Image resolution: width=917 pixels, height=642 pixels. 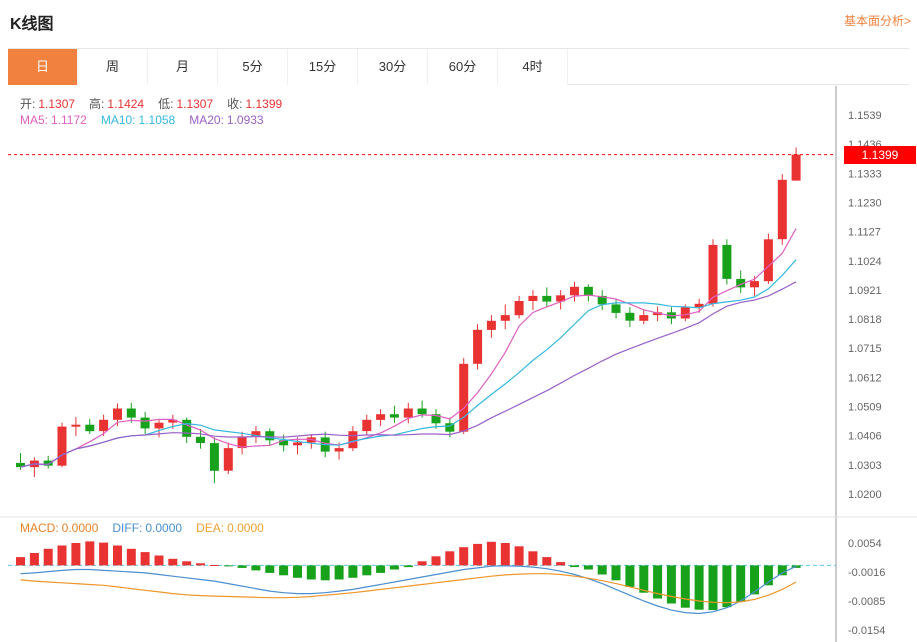 I want to click on close-label: 收:, so click(x=235, y=104).